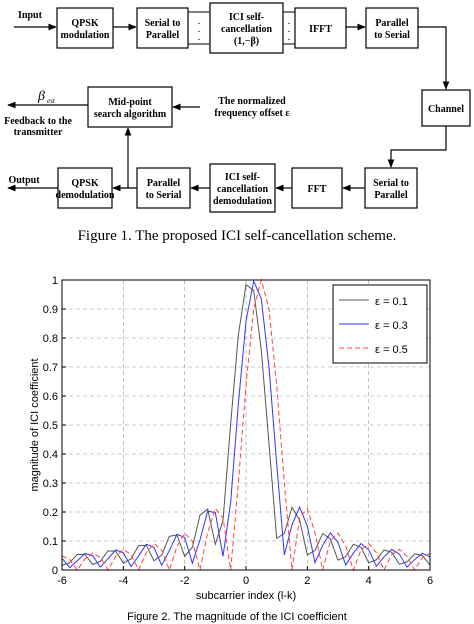 This screenshot has width=474, height=624. I want to click on y-tick-label: 0.7, so click(50, 368).